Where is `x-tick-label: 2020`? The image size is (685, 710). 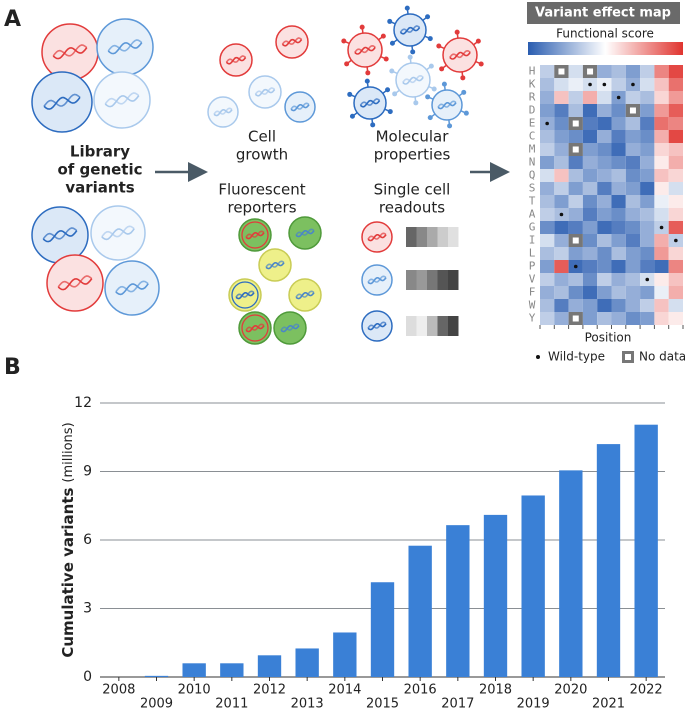
x-tick-label: 2020 is located at coordinates (570, 690).